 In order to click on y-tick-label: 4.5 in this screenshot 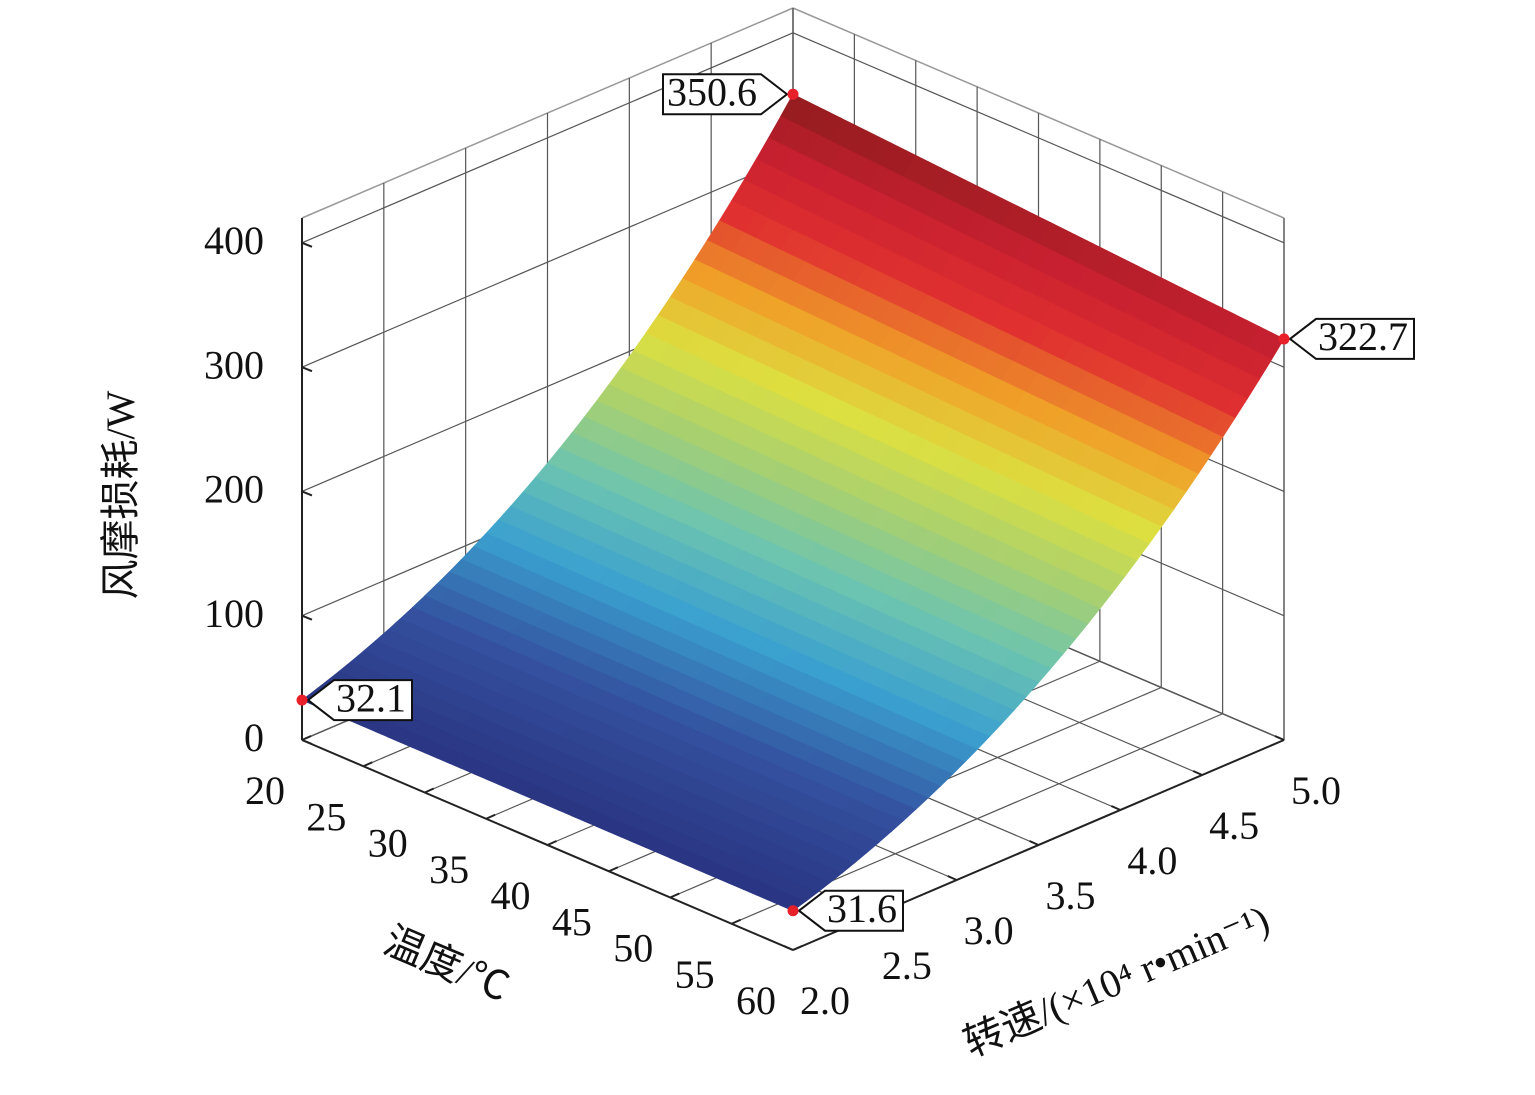, I will do `click(1234, 825)`.